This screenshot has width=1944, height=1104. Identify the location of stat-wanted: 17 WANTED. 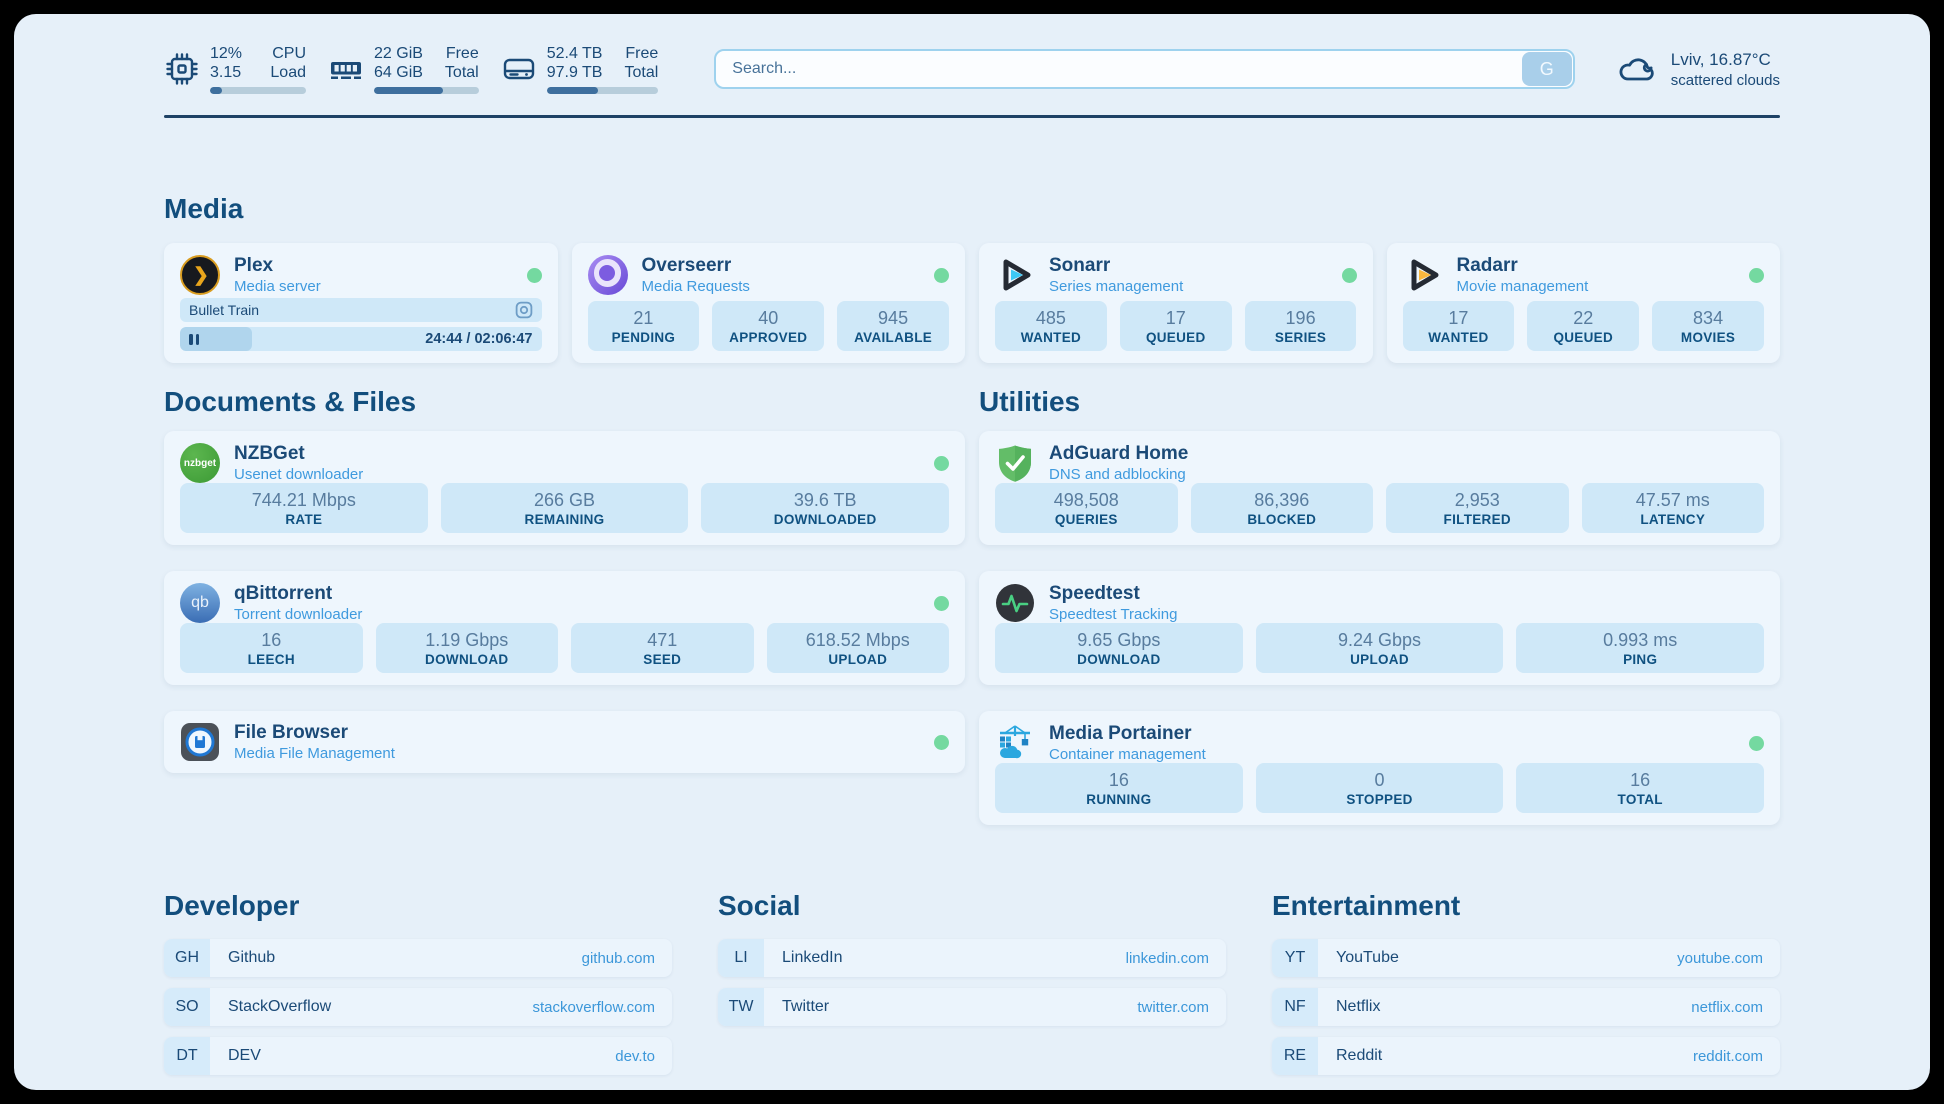
(1458, 326).